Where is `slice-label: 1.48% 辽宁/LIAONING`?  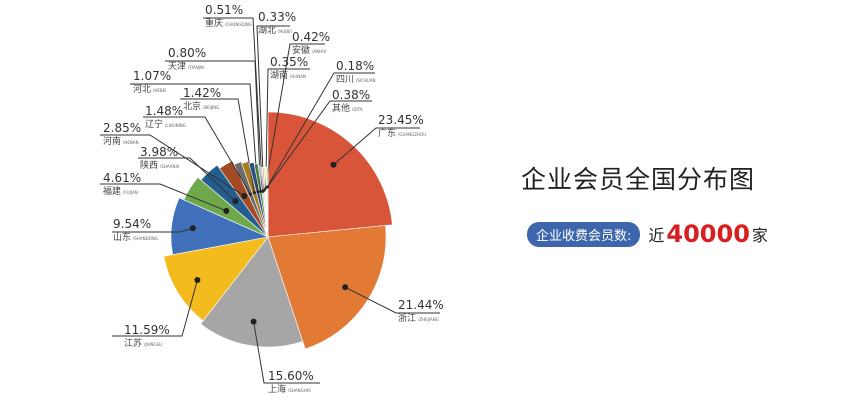 slice-label: 1.48% 辽宁/LIAONING is located at coordinates (165, 117).